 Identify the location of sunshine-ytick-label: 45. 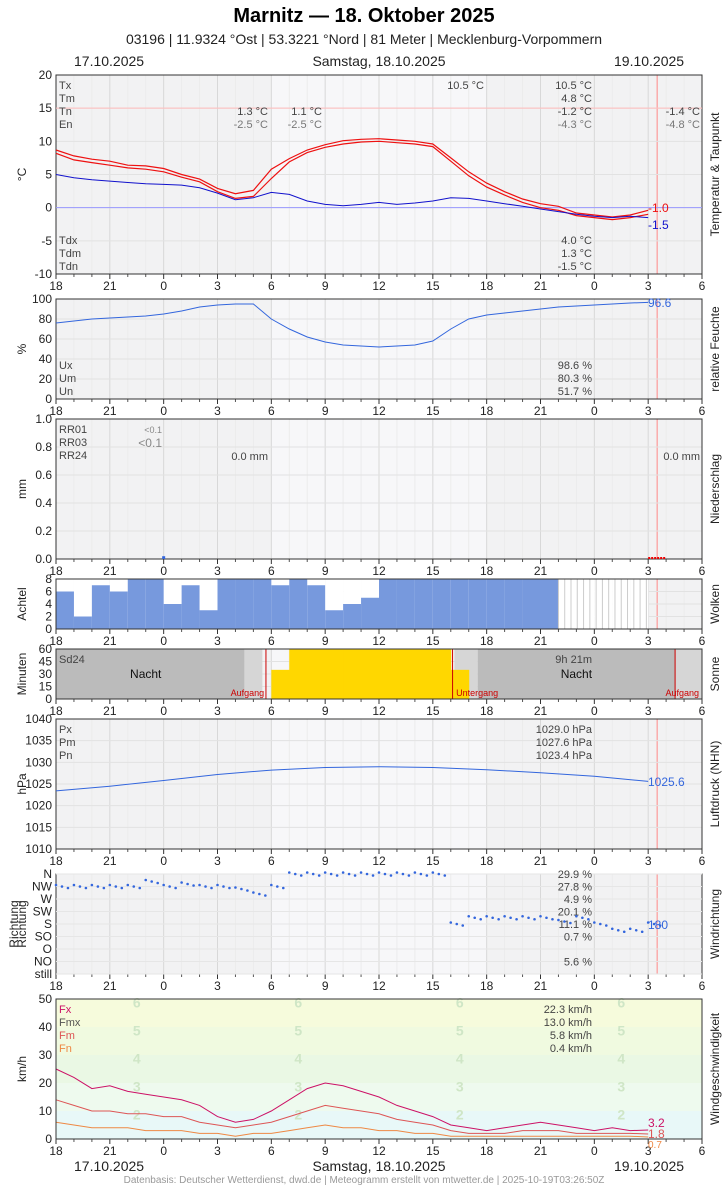
(46, 662).